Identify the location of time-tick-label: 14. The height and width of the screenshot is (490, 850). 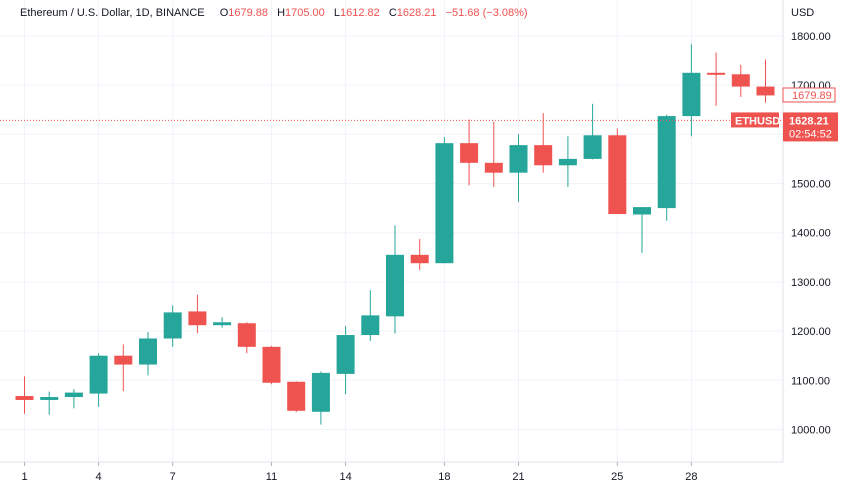
(345, 477).